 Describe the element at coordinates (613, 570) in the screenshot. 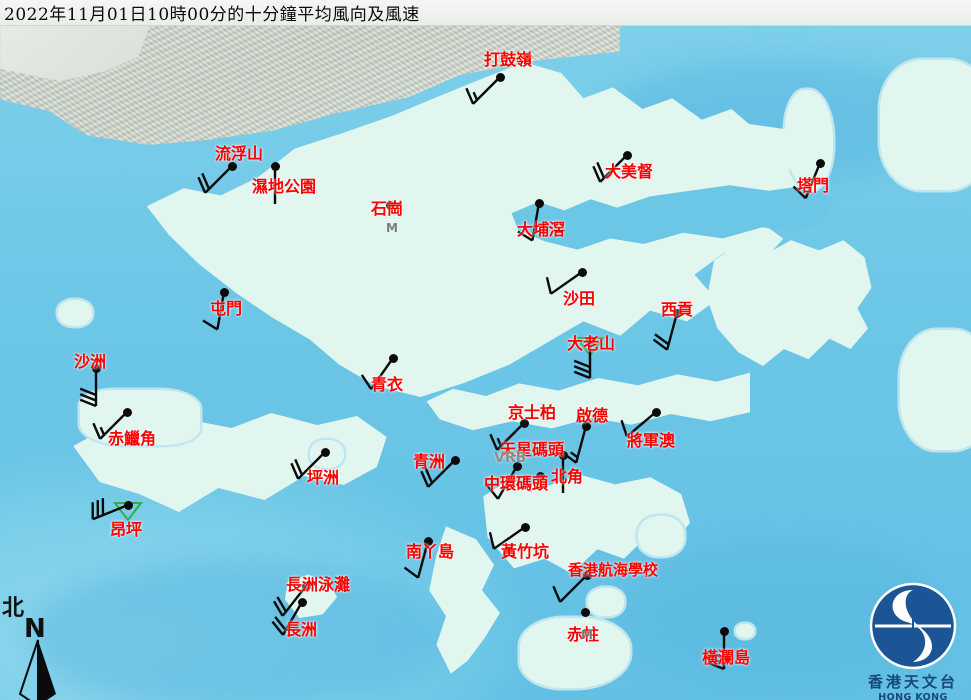

I see `station-label: 香港航海學校` at that location.